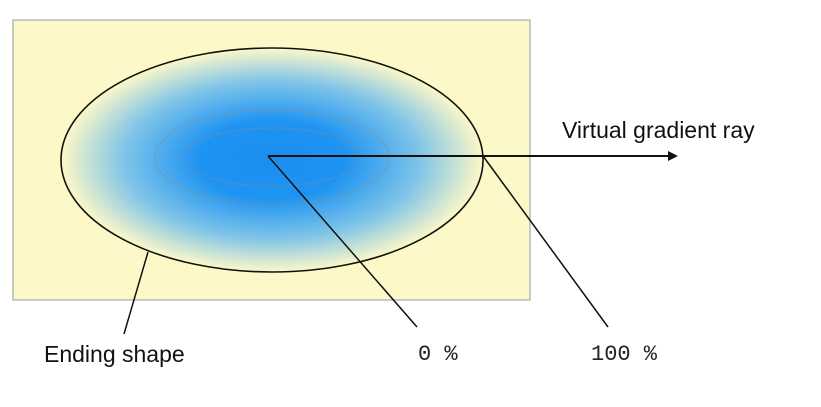 The image size is (821, 407). I want to click on ending-shape-leader, so click(136, 293).